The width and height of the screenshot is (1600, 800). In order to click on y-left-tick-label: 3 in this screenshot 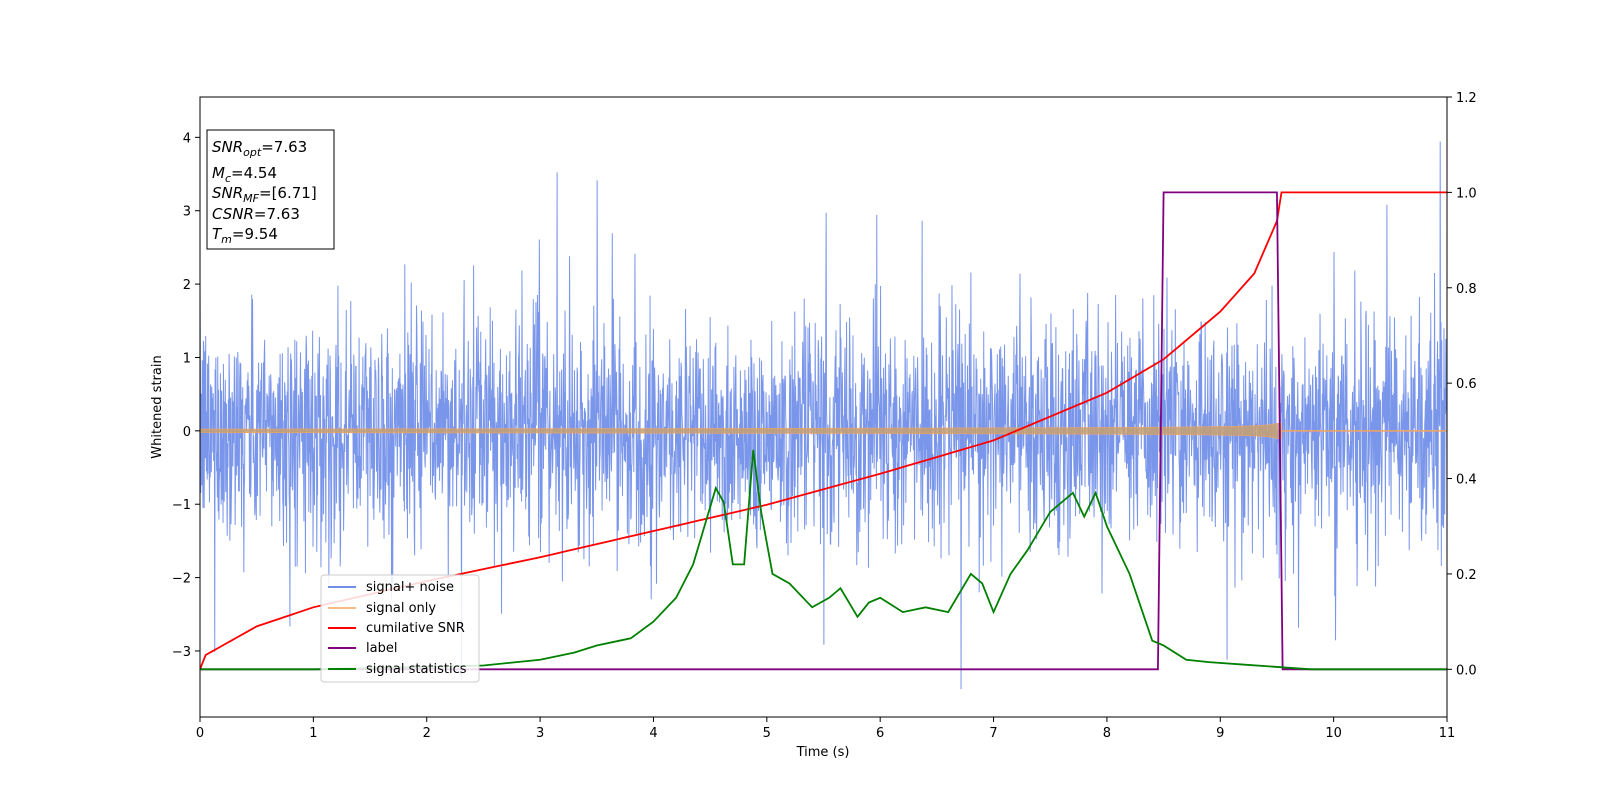, I will do `click(187, 212)`.